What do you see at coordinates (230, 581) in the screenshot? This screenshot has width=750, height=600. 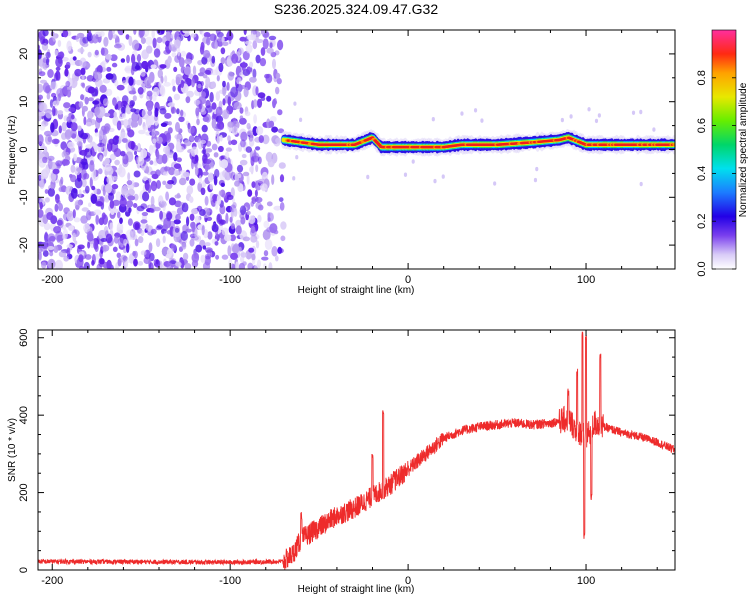 I see `snr-x-tick-label: -100` at bounding box center [230, 581].